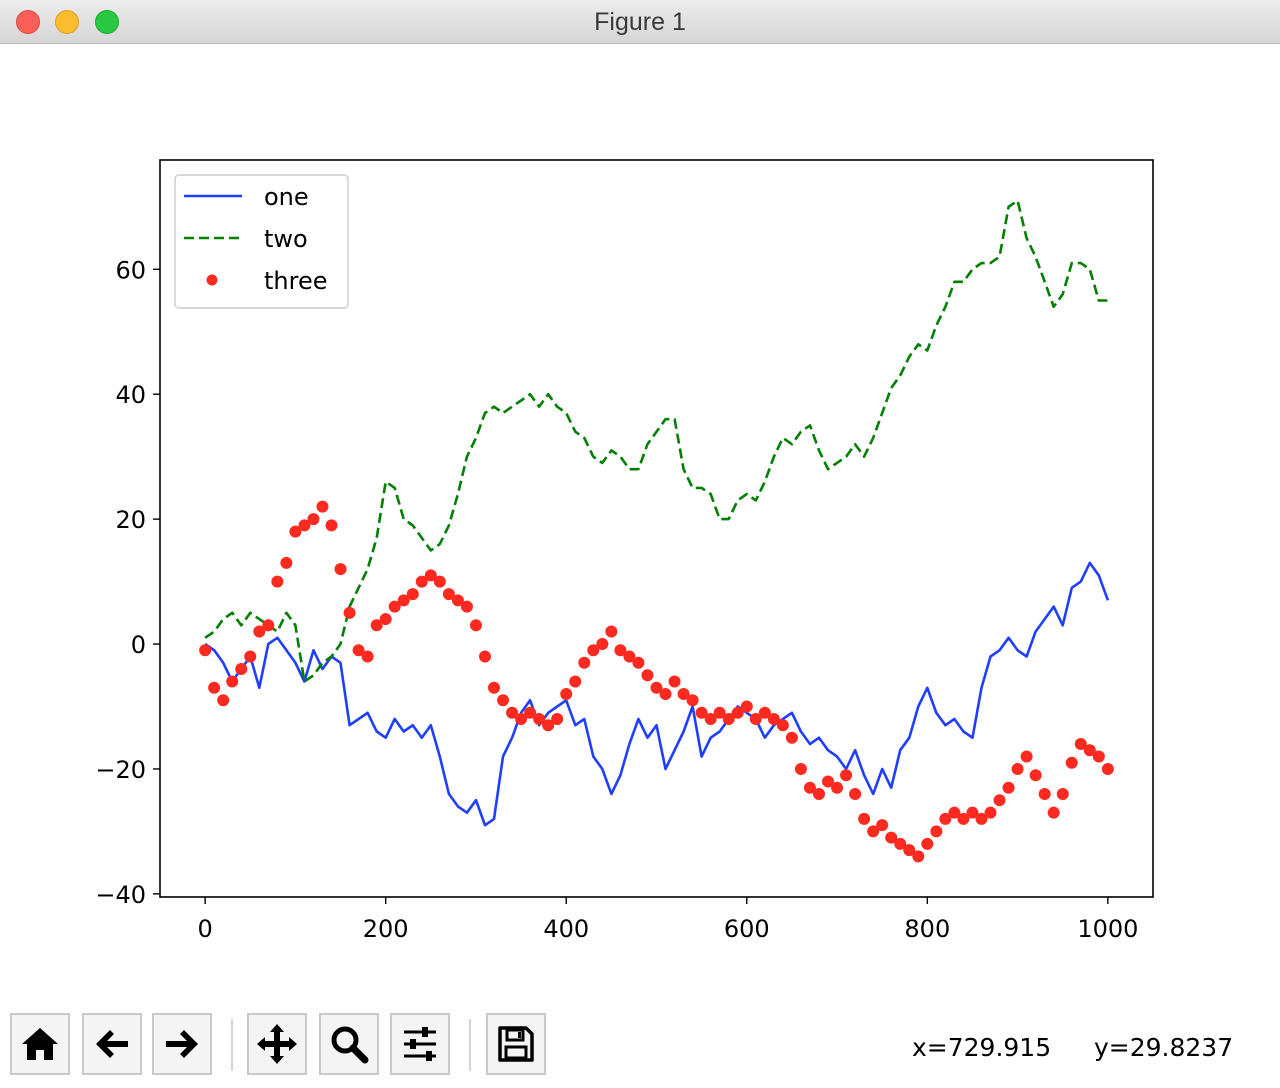 This screenshot has height=1088, width=1280. What do you see at coordinates (120, 895) in the screenshot?
I see `y-tick-label: −40` at bounding box center [120, 895].